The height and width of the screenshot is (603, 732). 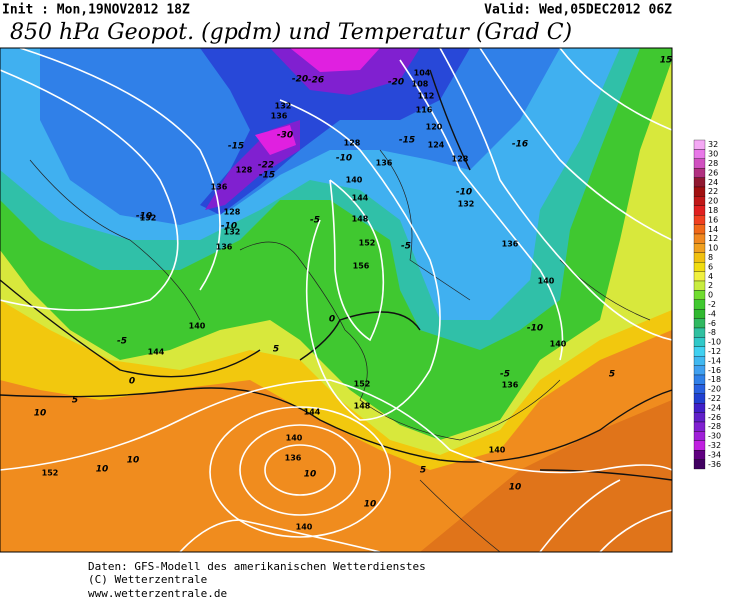 What do you see at coordinates (710, 295) in the screenshot?
I see `colorbar-label: 0` at bounding box center [710, 295].